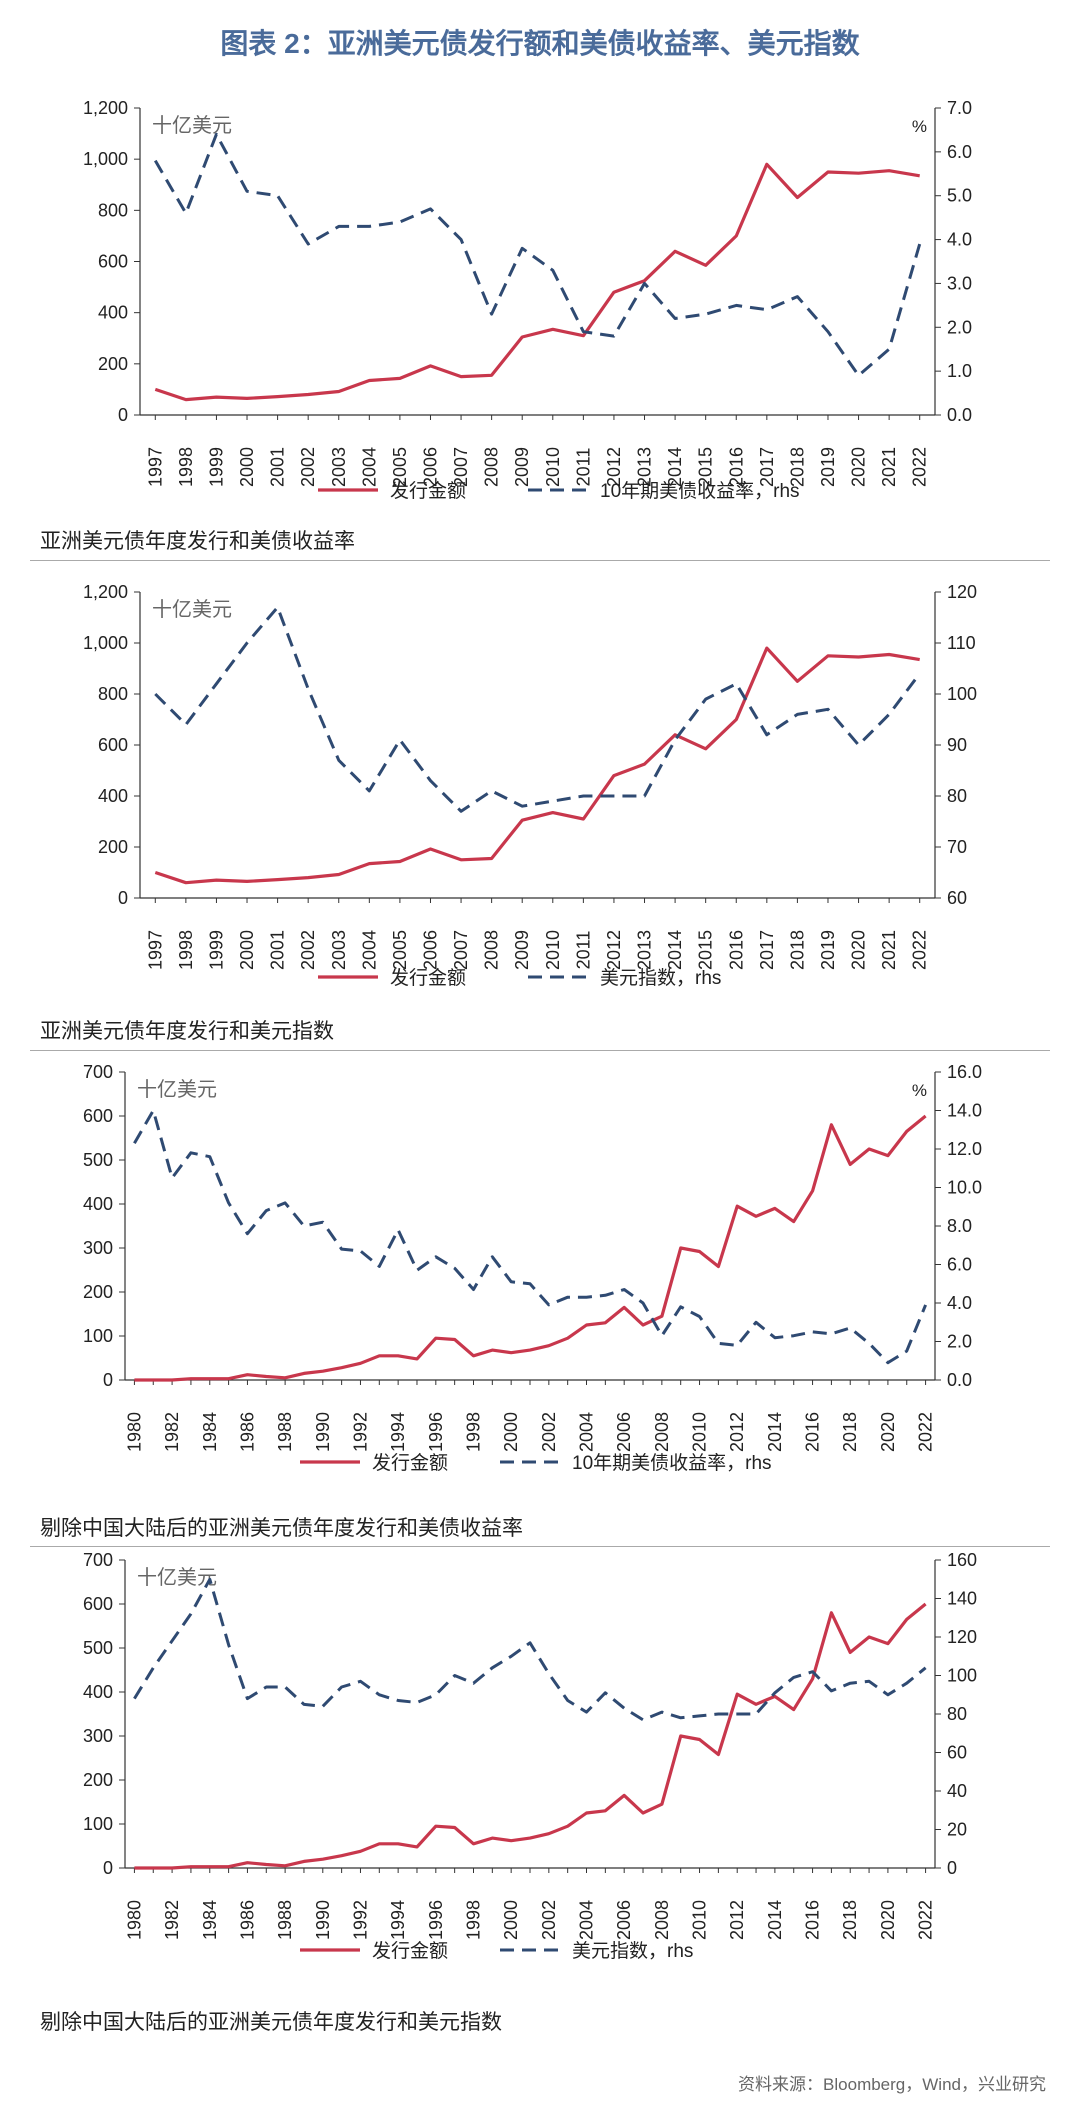 The width and height of the screenshot is (1080, 2108). What do you see at coordinates (706, 467) in the screenshot?
I see `x-tick-label: 2015` at bounding box center [706, 467].